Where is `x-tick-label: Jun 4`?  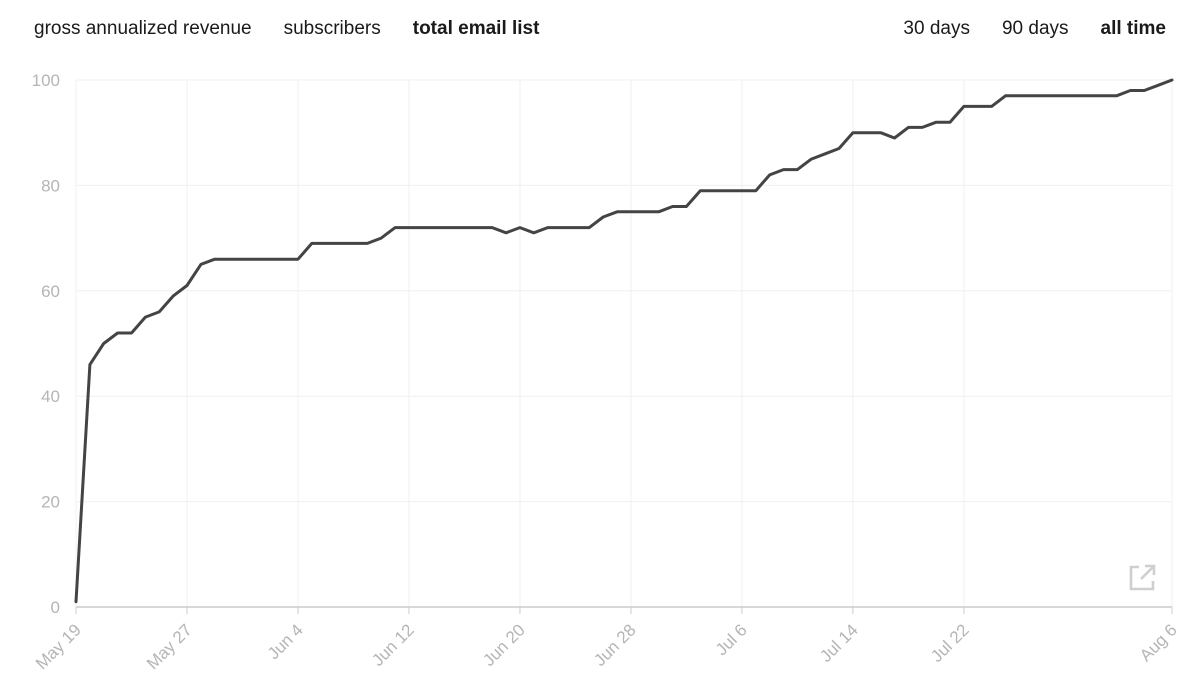 x-tick-label: Jun 4 is located at coordinates (285, 641).